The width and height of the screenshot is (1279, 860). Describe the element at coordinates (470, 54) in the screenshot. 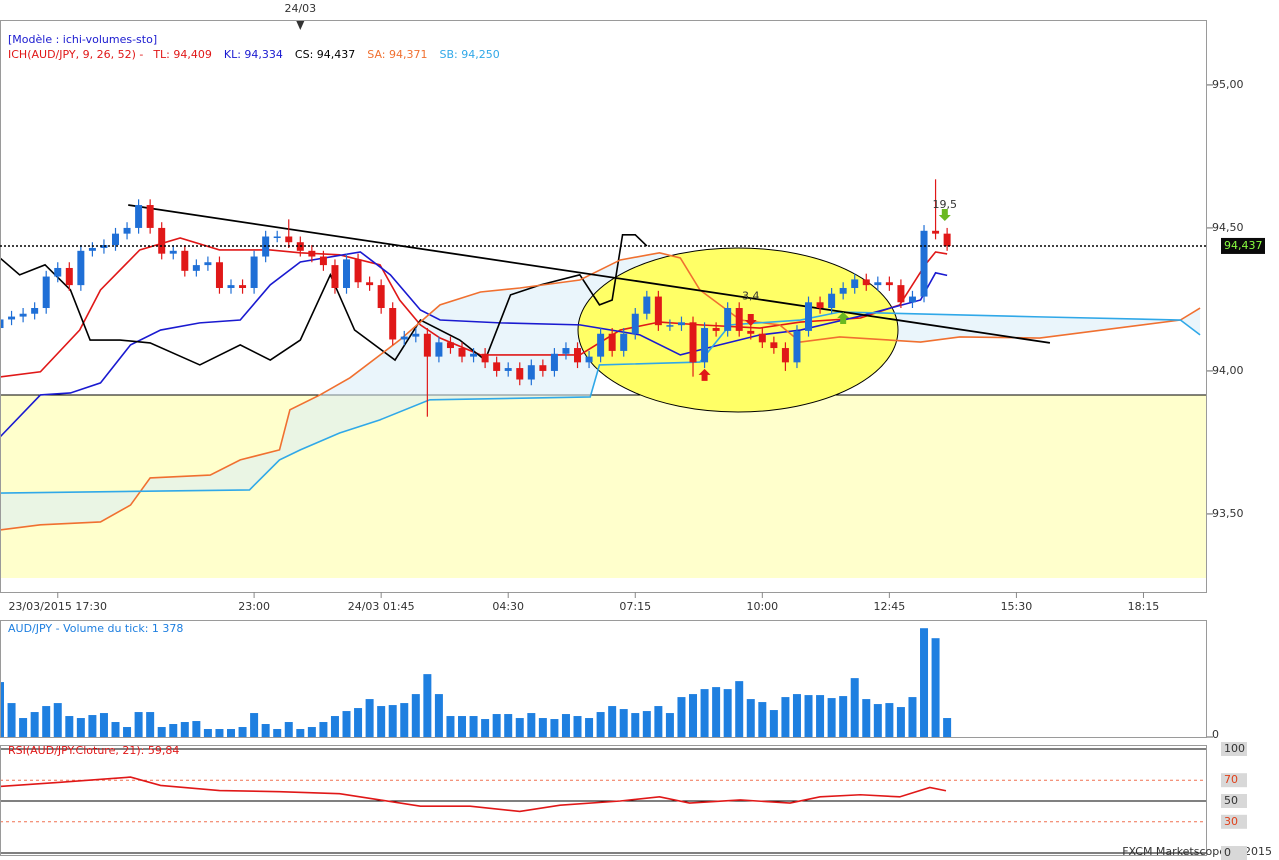

I see `legend-entry: SB: 94,250` at that location.